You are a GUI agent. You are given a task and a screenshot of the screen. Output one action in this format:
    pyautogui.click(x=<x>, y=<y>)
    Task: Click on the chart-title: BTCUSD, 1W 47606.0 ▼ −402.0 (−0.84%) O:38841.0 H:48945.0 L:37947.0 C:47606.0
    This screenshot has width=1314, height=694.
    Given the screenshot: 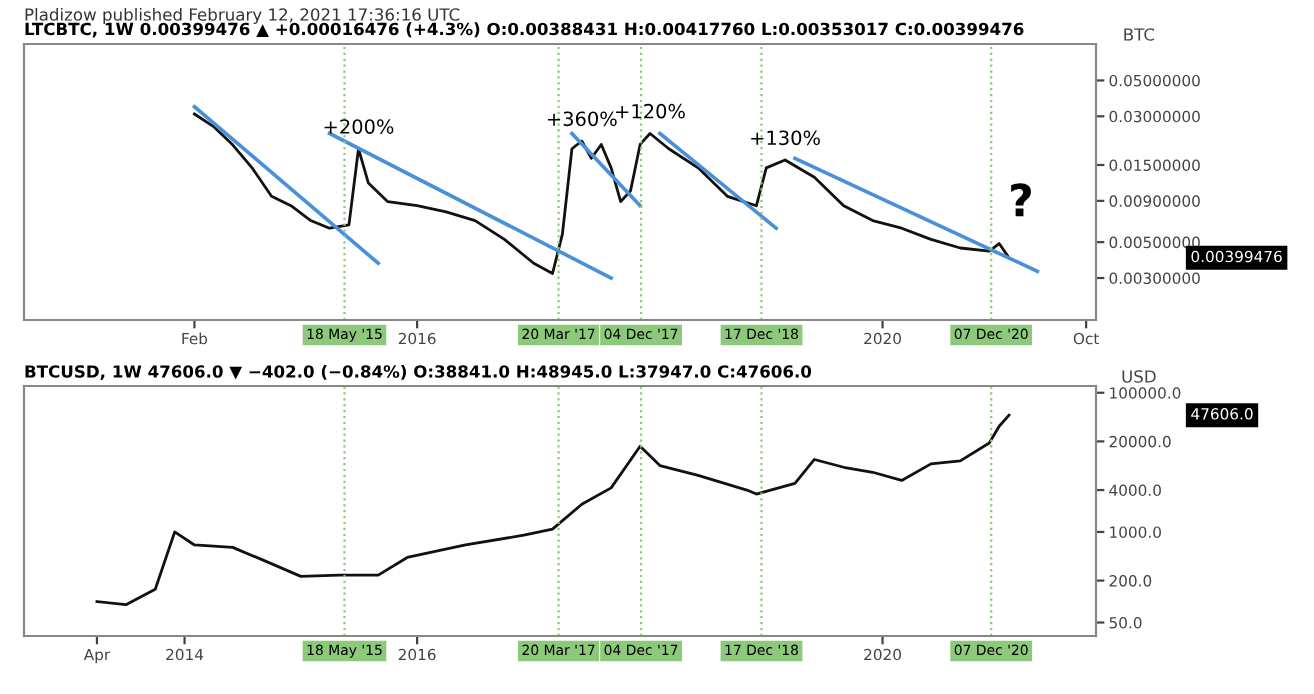 What is the action you would take?
    pyautogui.click(x=418, y=372)
    